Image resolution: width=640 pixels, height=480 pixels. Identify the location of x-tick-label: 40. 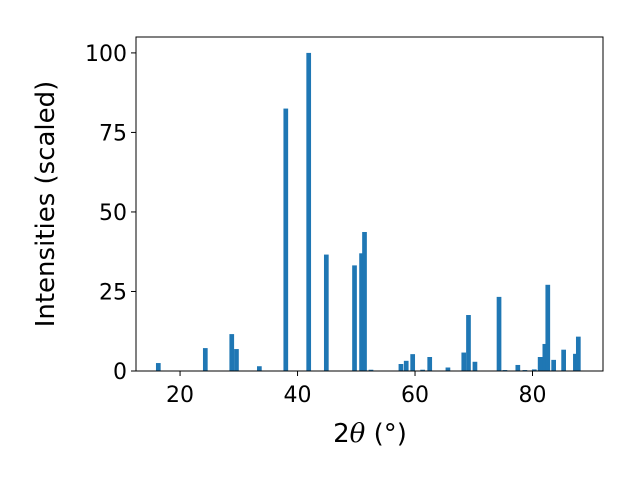
(298, 395).